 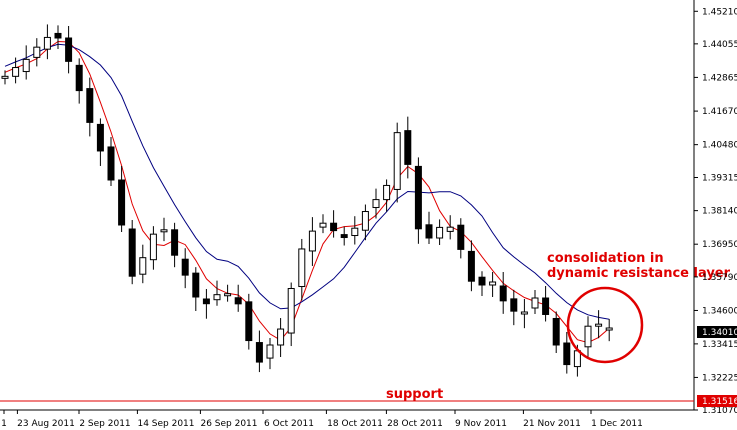 What do you see at coordinates (228, 424) in the screenshot?
I see `x-tick-label: 26 Sep 2011` at bounding box center [228, 424].